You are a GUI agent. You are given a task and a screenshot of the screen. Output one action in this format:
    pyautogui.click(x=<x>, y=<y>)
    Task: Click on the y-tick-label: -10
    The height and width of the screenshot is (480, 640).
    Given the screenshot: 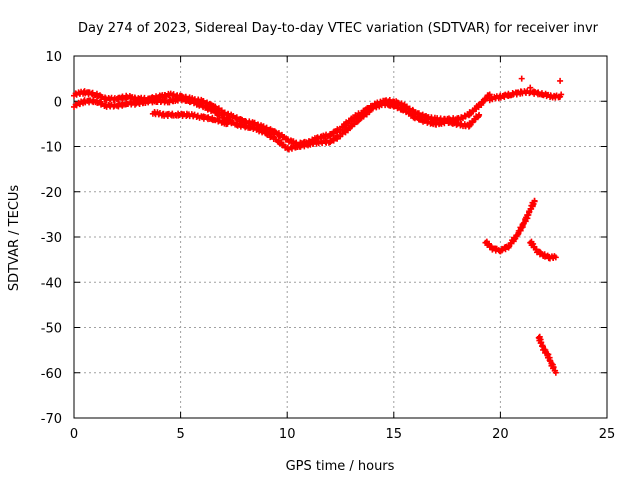 What is the action you would take?
    pyautogui.click(x=51, y=148)
    